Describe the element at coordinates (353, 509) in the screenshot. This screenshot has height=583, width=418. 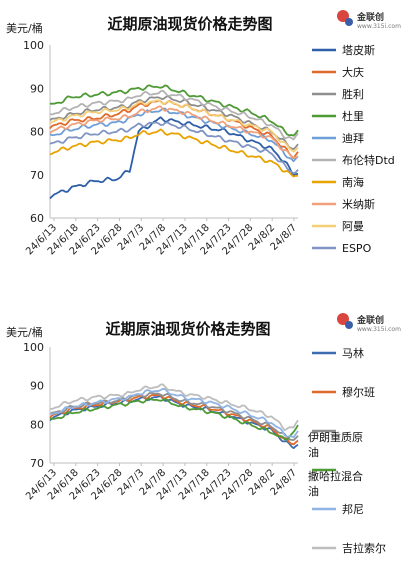
I see `chart-2-legend-label: 邦尼` at that location.